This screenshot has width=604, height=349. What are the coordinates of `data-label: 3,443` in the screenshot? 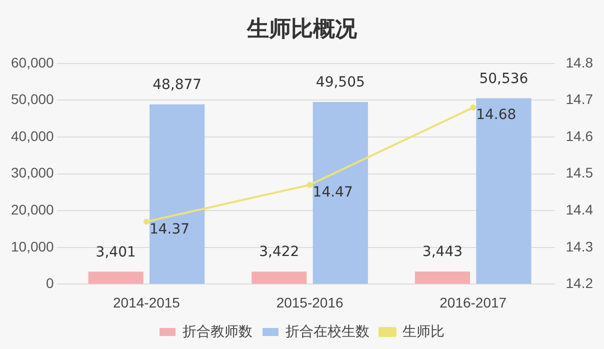 It's located at (442, 252).